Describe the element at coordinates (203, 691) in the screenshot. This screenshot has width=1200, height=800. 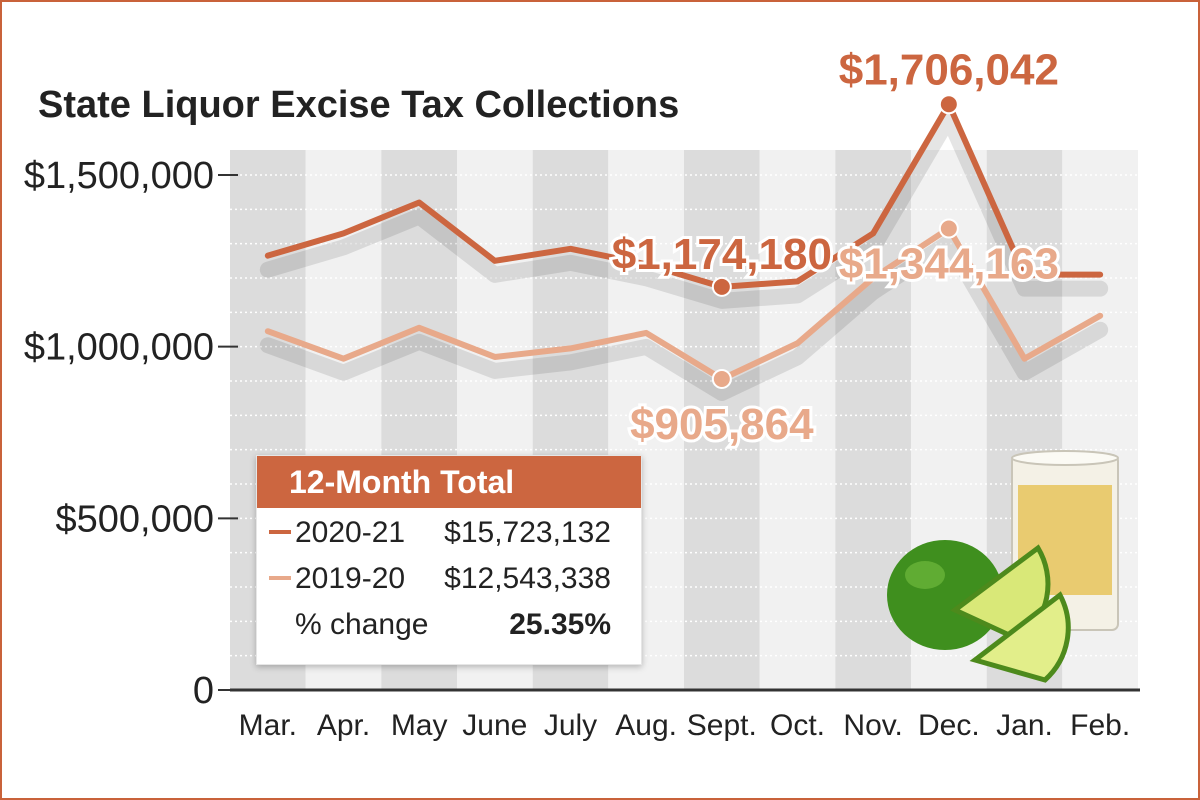
I see `y-tick-label: 0` at that location.